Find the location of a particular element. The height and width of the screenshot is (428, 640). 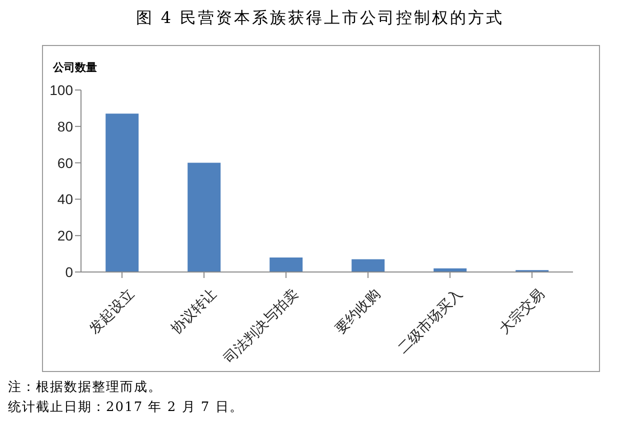

text: 统计截止日期：2017 年 2 月 7 日。 is located at coordinates (126, 407).